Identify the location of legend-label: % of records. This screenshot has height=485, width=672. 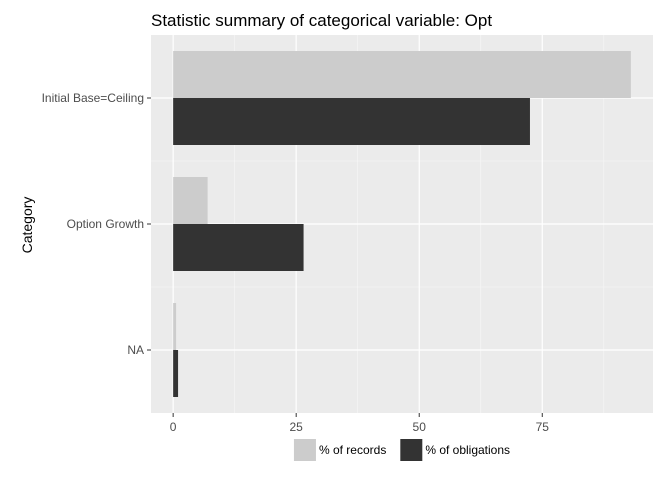
(352, 450).